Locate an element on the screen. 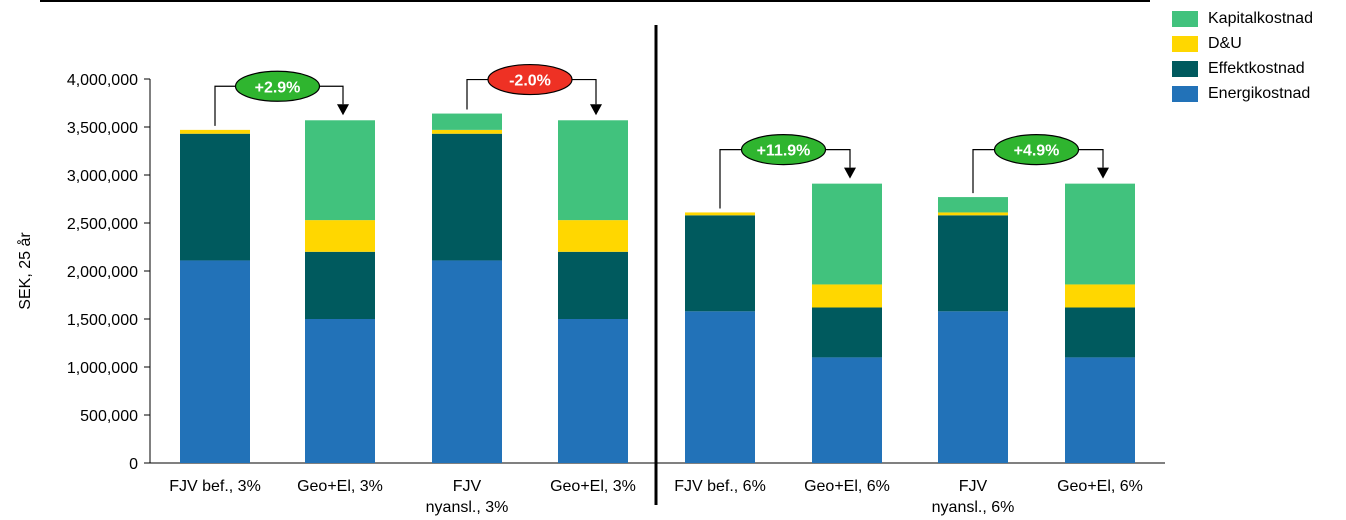 This screenshot has height=520, width=1346. legend-item: Effektkostnad is located at coordinates (1242, 68).